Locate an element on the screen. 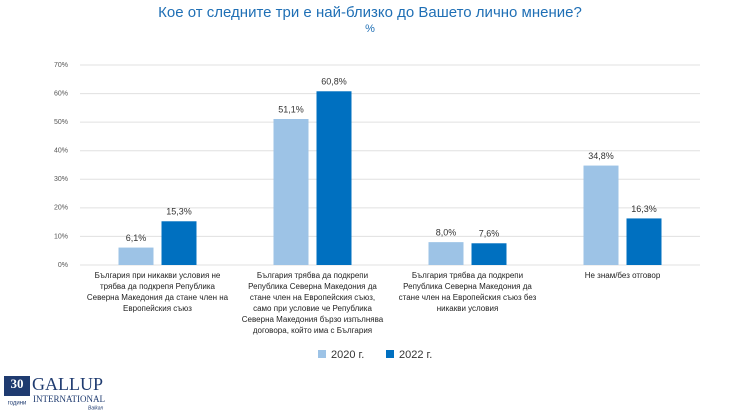 This screenshot has width=740, height=417. y-tick-label: 20% is located at coordinates (61, 208).